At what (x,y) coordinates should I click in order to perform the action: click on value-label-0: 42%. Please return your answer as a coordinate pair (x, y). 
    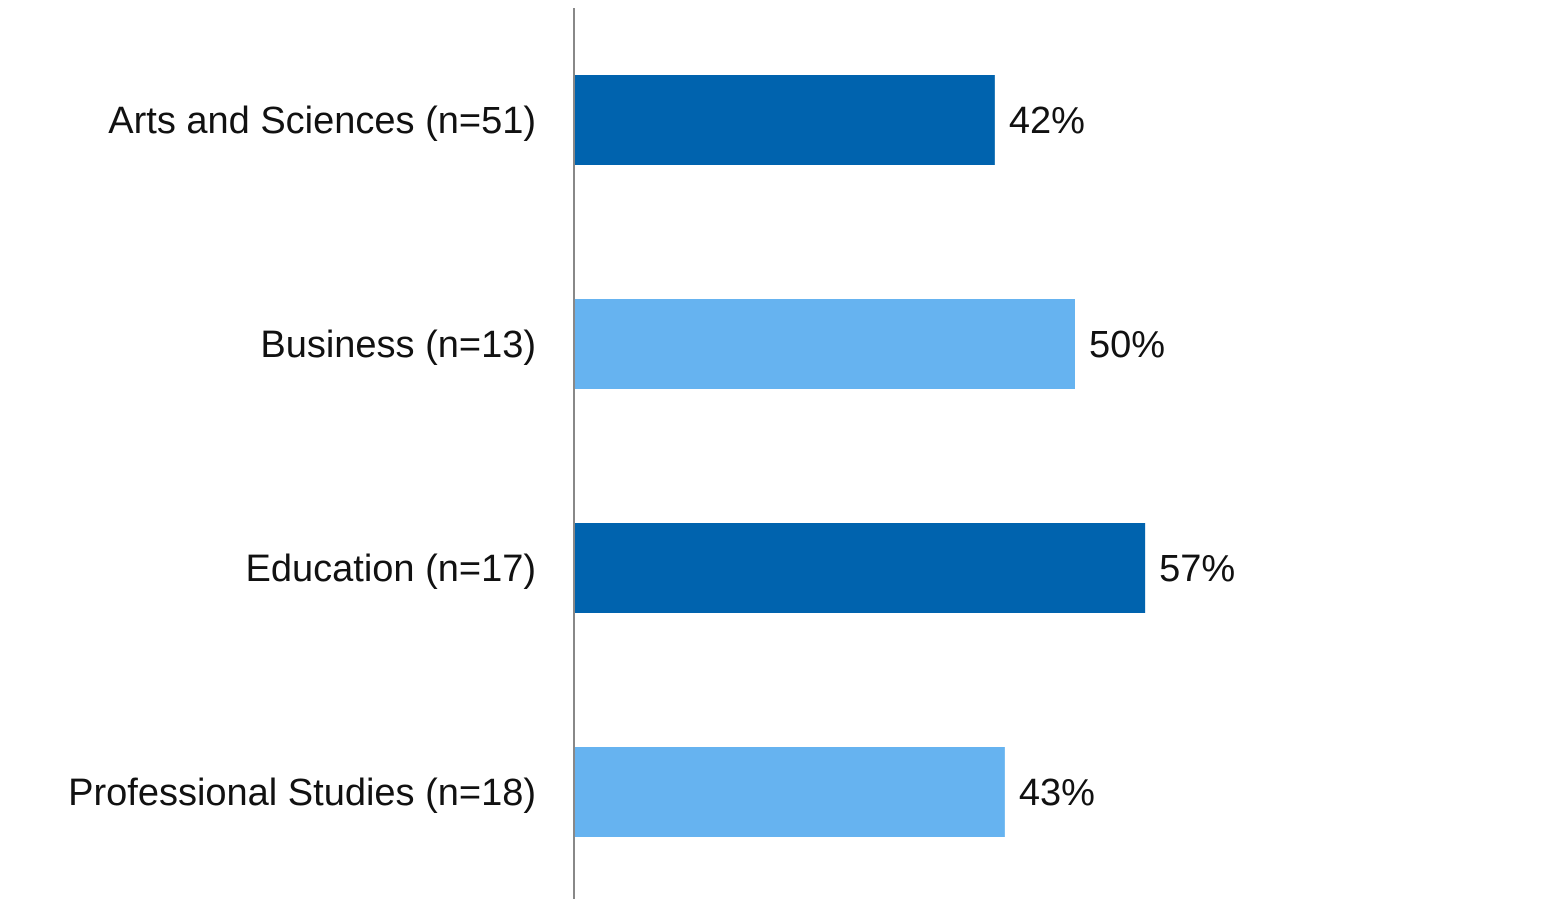
    Looking at the image, I should click on (1047, 121).